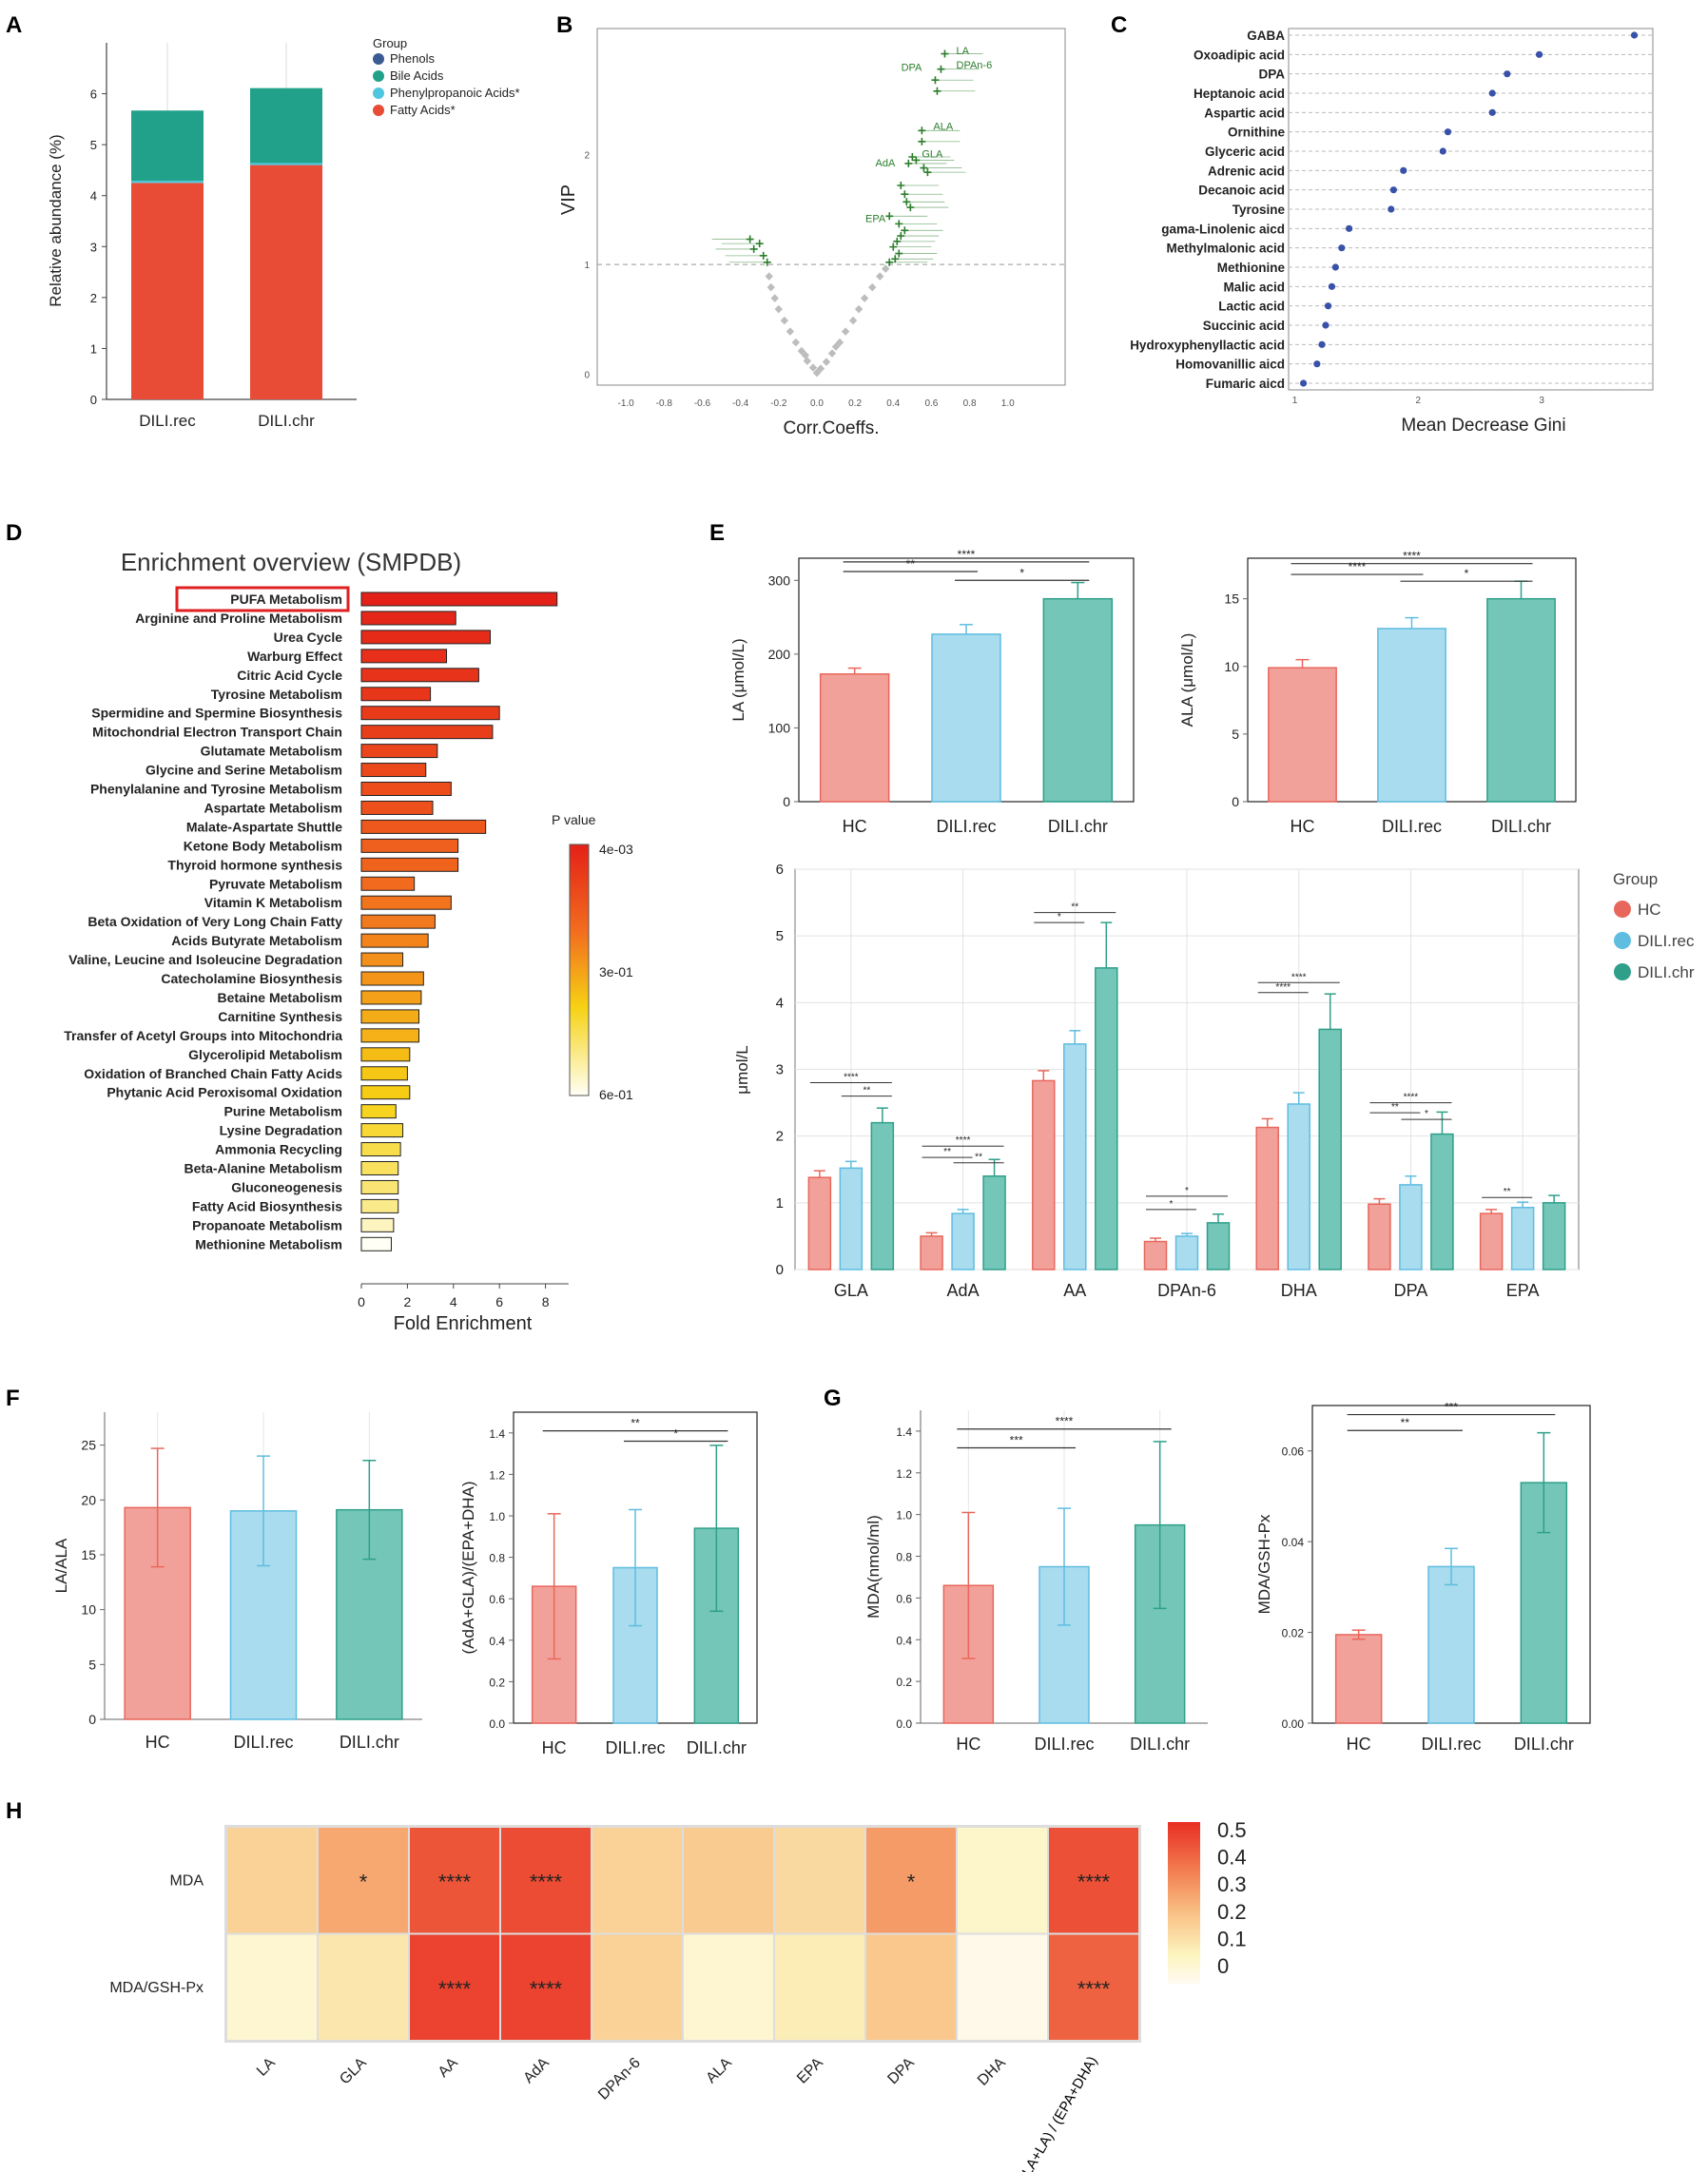 This screenshot has height=2172, width=1708. I want to click on panel-label-g: G, so click(833, 1399).